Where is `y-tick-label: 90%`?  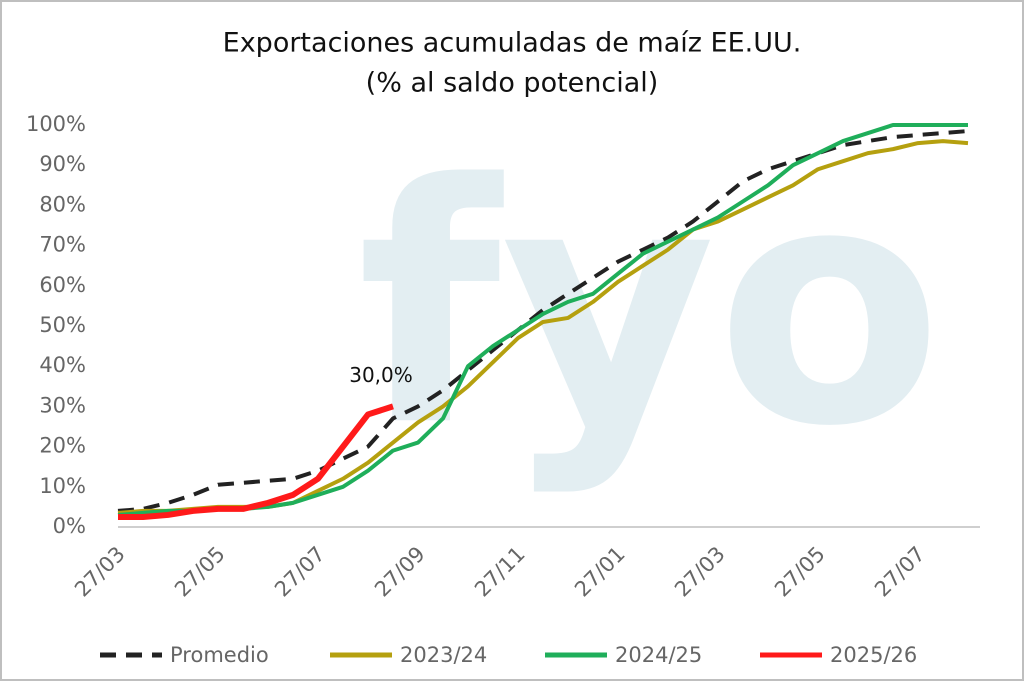
y-tick-label: 90% is located at coordinates (62, 164).